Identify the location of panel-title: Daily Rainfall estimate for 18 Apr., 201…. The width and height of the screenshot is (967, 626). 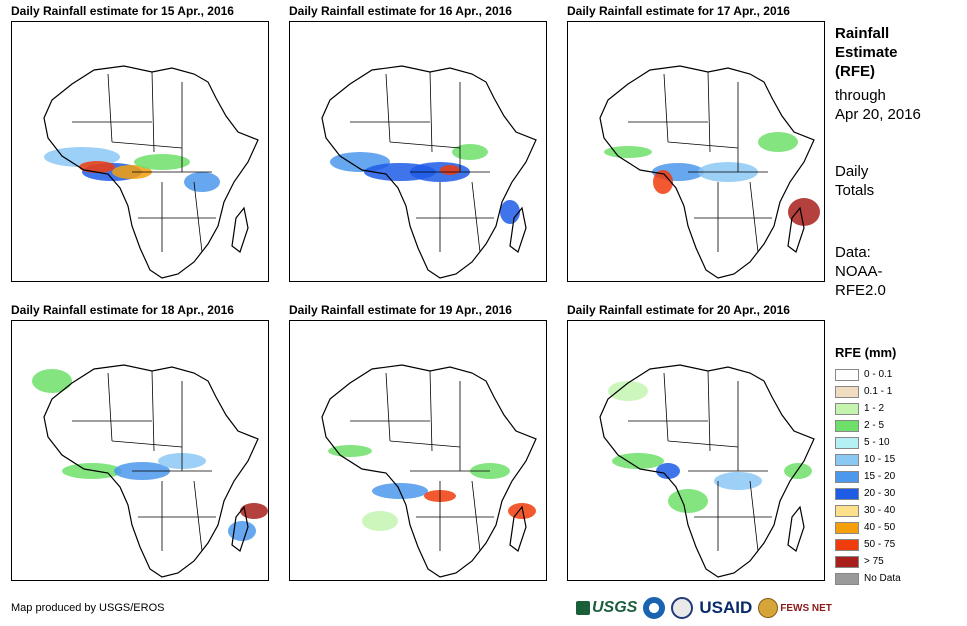
(122, 310).